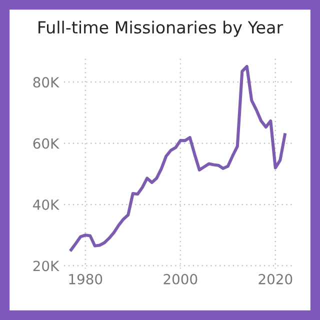 Image resolution: width=320 pixels, height=320 pixels. What do you see at coordinates (161, 28) in the screenshot?
I see `chart-title: Full-time Missionaries by Year` at bounding box center [161, 28].